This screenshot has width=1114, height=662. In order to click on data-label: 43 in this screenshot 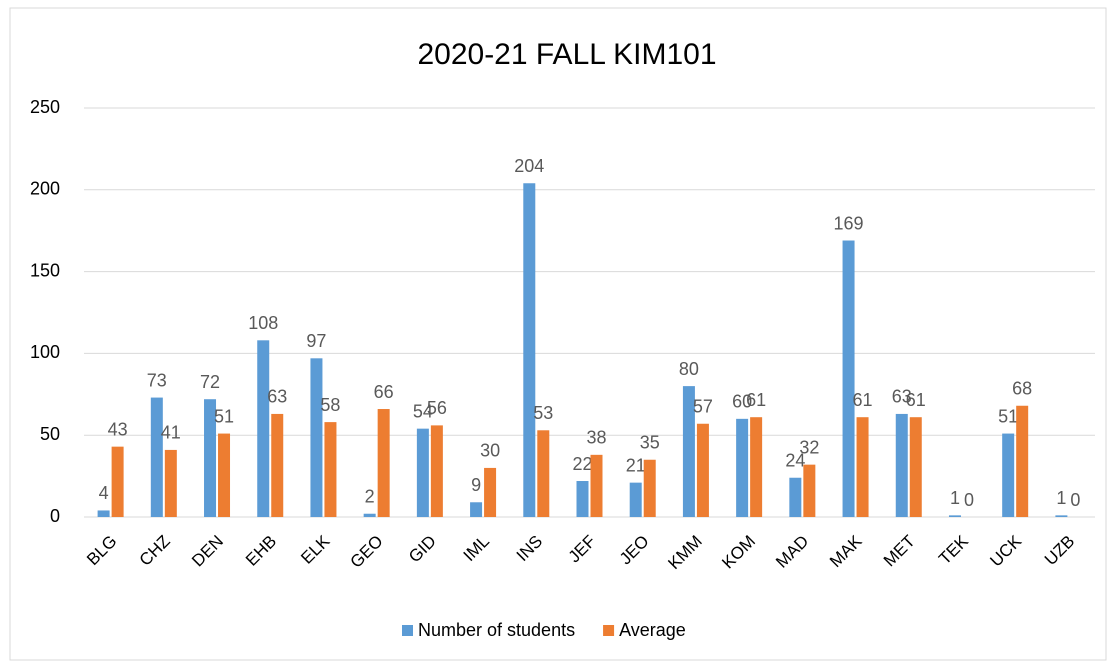, I will do `click(118, 429)`.